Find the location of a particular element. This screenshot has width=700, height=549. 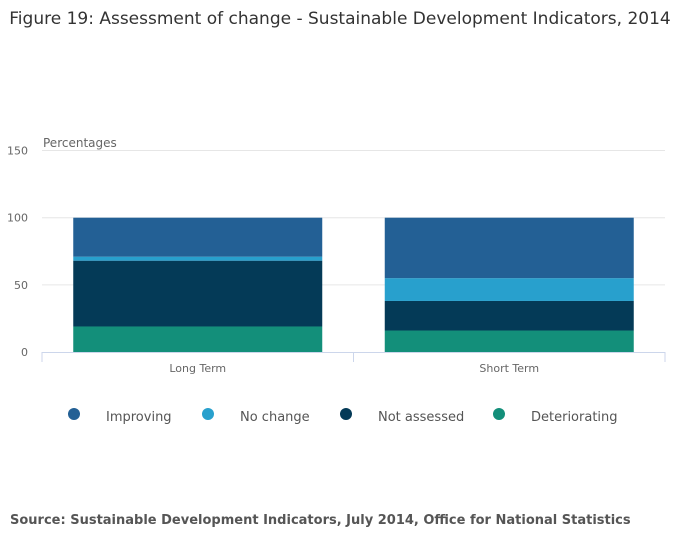

x-tick-label: Long Term is located at coordinates (197, 368).